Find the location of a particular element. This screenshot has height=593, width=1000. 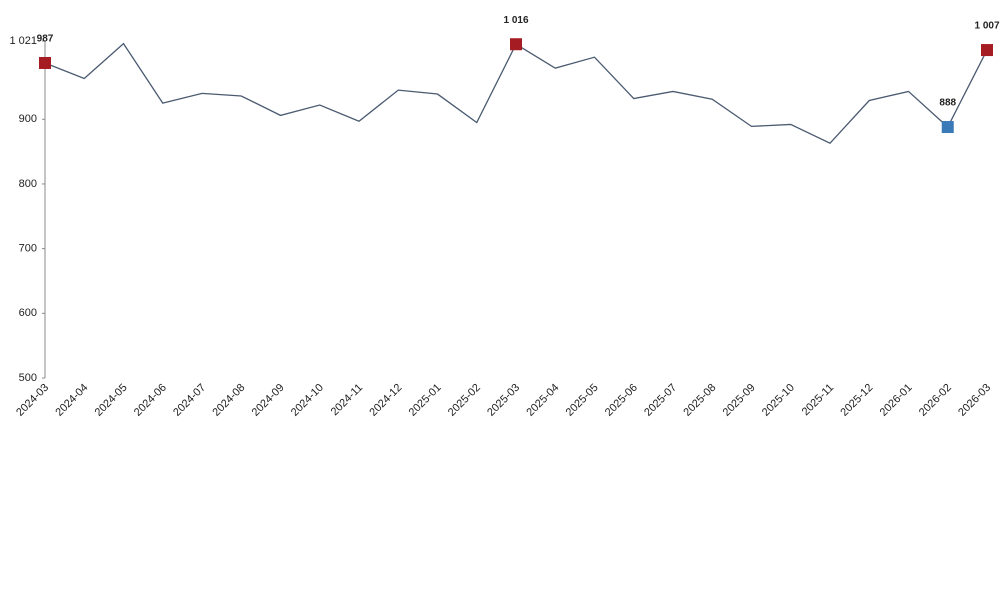

x-tick-label: 2024-09 is located at coordinates (268, 400).